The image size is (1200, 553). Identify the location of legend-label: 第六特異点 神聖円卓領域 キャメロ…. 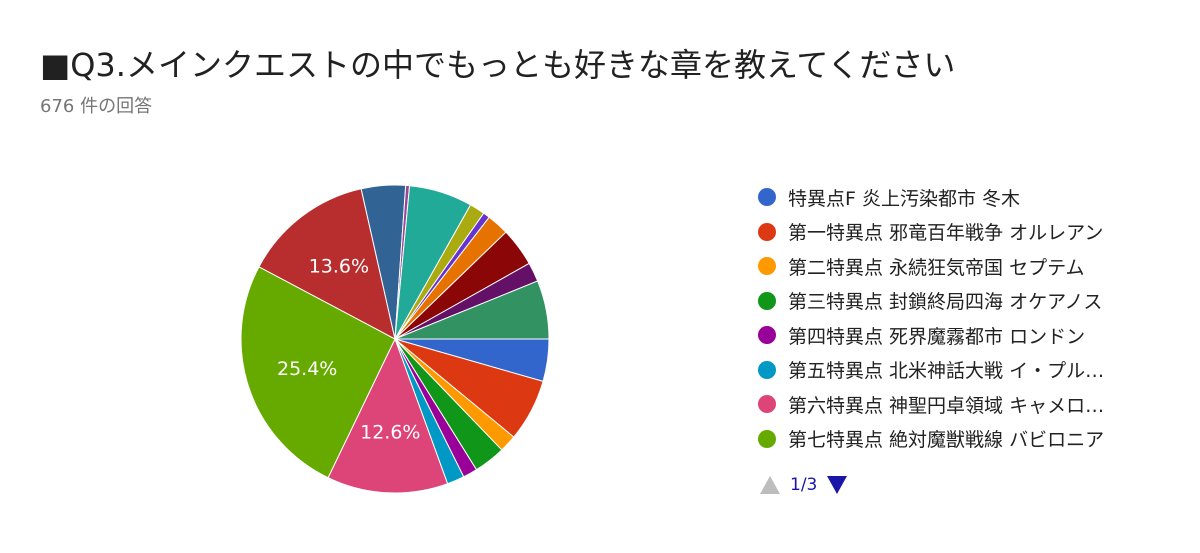
(946, 405).